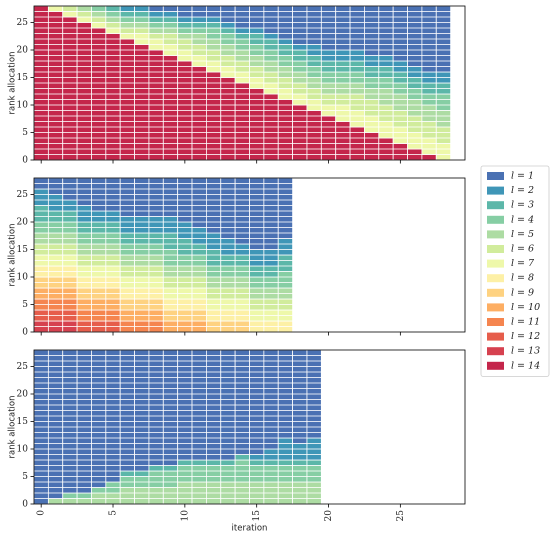  I want to click on y-tick-label: 20, so click(23, 395).